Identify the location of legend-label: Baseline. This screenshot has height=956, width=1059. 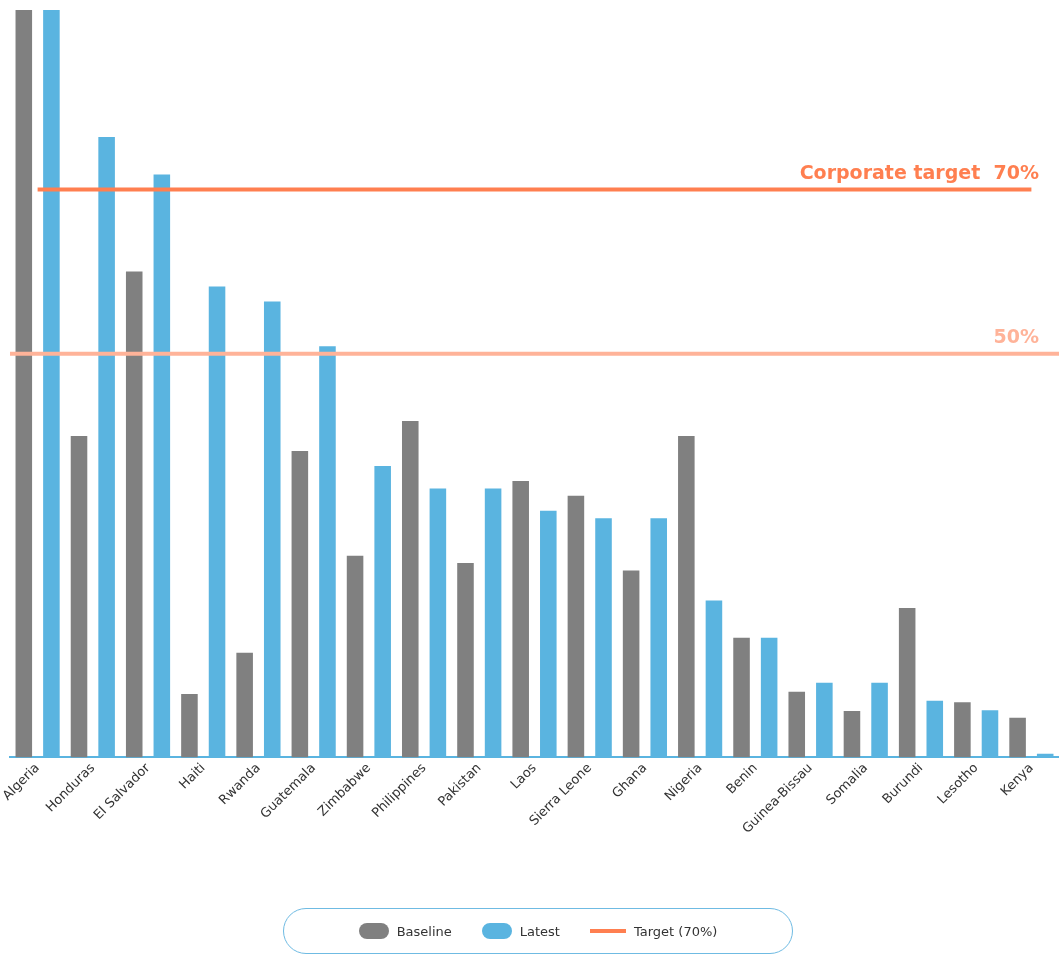
(424, 931).